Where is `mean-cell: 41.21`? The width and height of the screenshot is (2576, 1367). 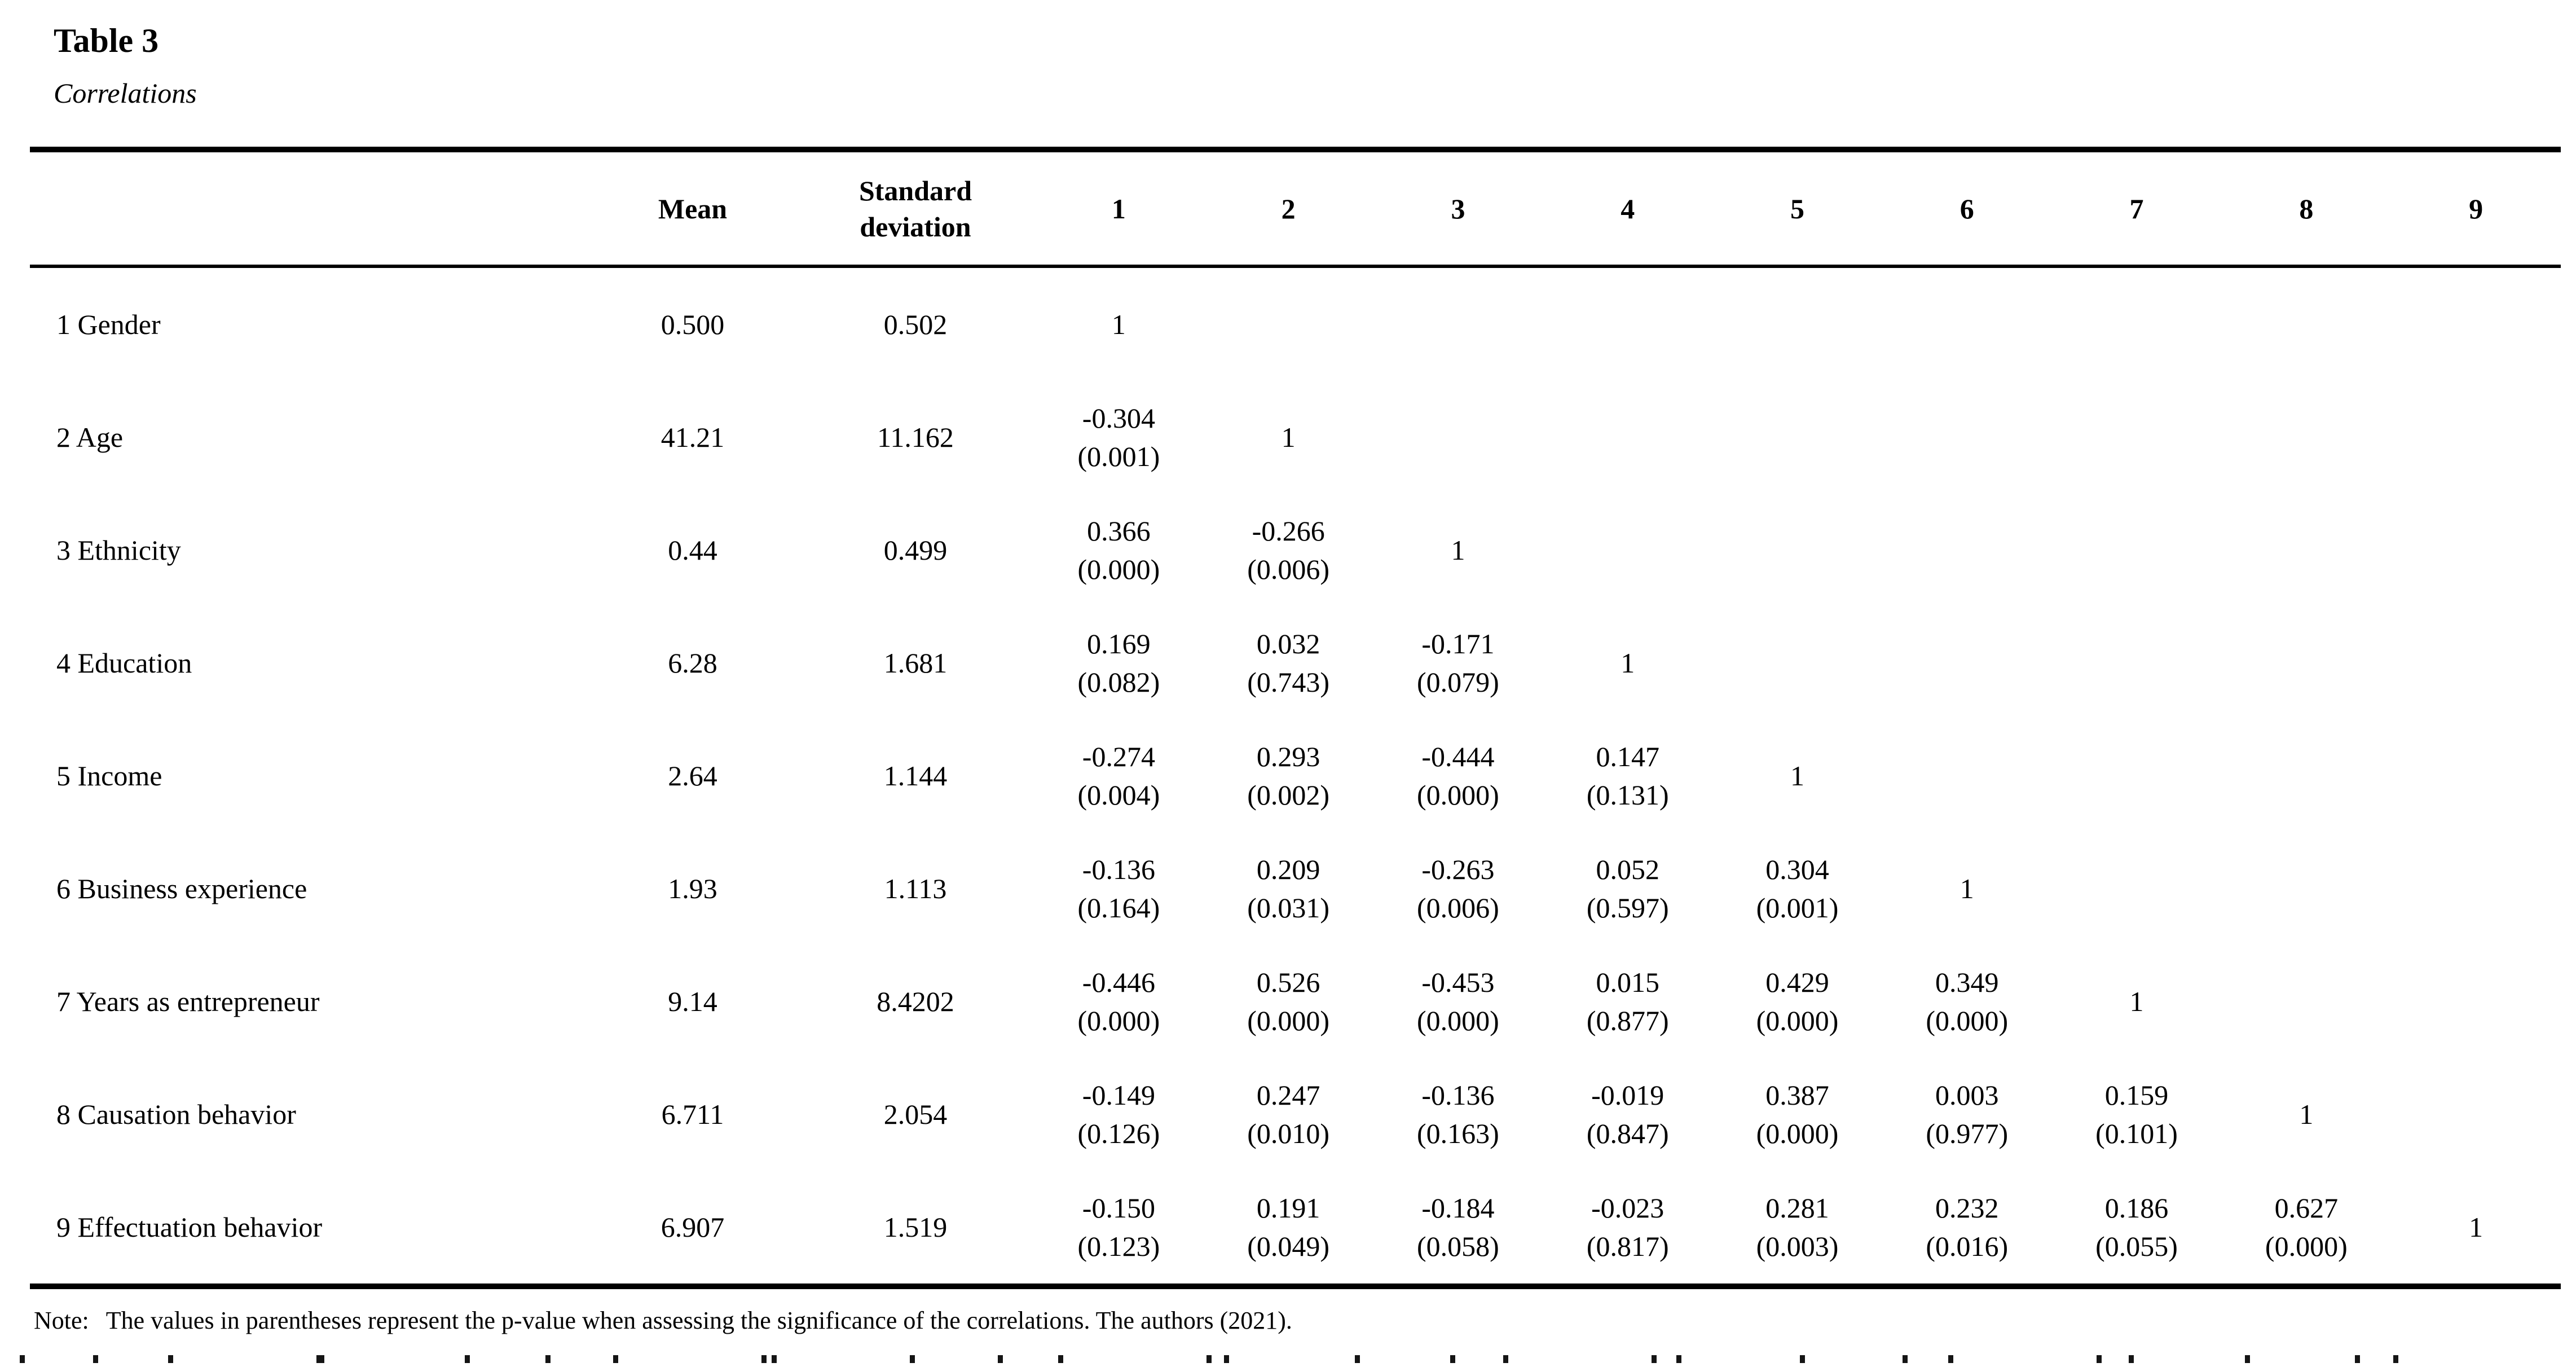
mean-cell: 41.21 is located at coordinates (693, 437).